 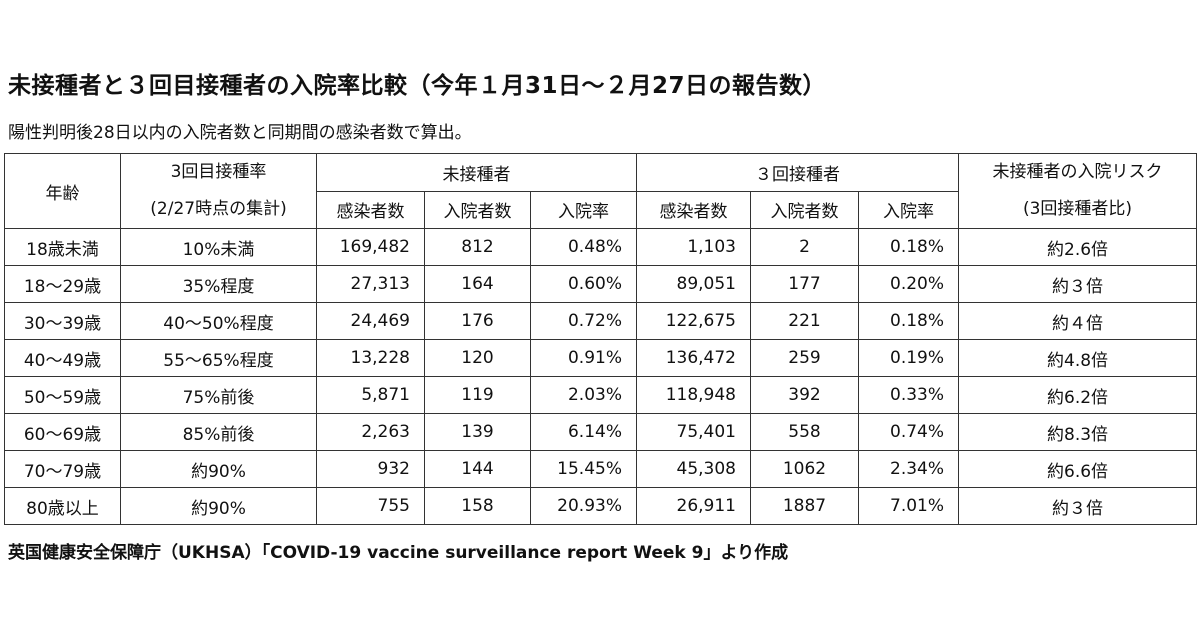 What do you see at coordinates (693, 358) in the screenshot?
I see `three-dose-cases-cell: 136,472` at bounding box center [693, 358].